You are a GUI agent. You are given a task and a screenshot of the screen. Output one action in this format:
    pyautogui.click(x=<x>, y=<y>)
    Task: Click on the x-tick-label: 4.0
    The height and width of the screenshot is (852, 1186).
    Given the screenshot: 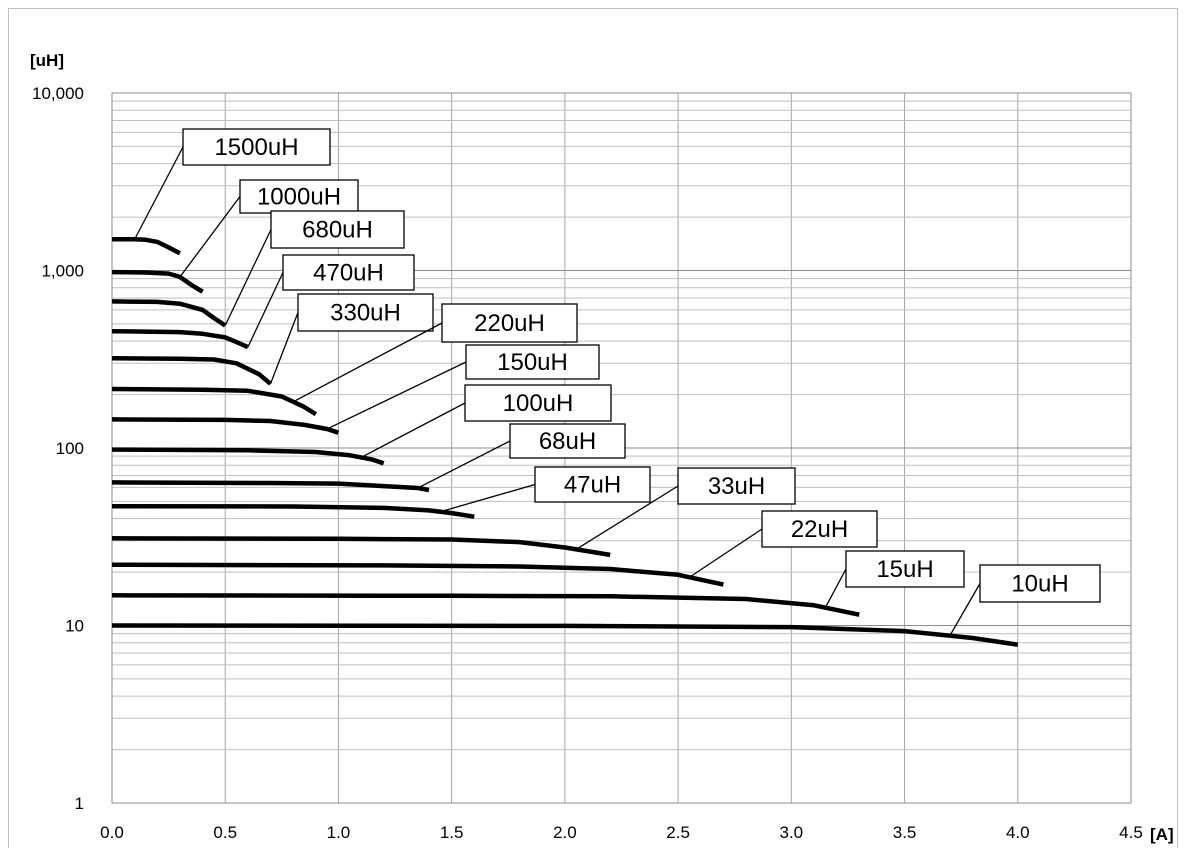 What is the action you would take?
    pyautogui.click(x=1018, y=832)
    